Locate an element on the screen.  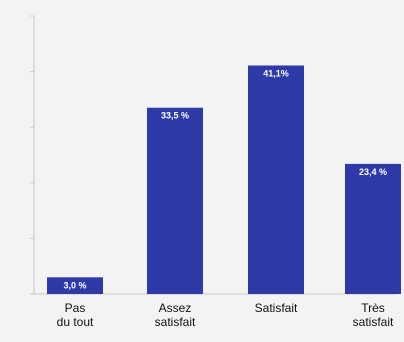
category-label-line: Très is located at coordinates (373, 308).